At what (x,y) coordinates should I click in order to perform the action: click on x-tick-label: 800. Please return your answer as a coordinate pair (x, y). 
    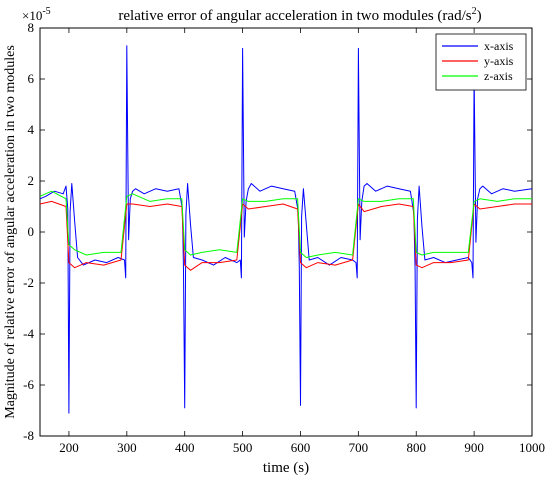
    Looking at the image, I should click on (416, 447).